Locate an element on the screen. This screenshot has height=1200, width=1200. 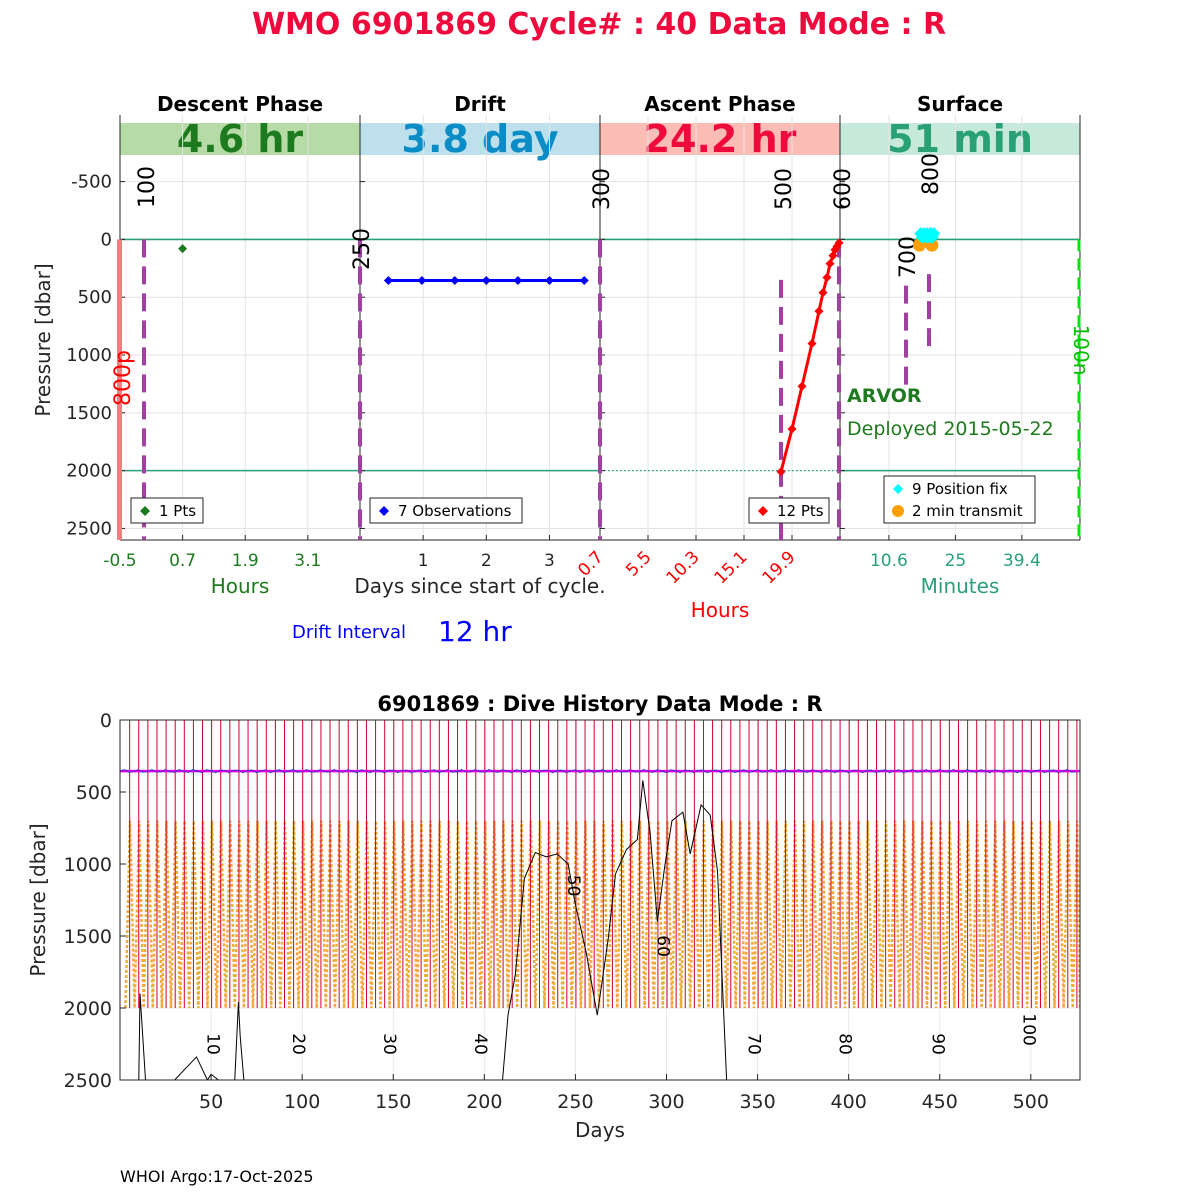
dive-xtick-label: 250 is located at coordinates (575, 1102).